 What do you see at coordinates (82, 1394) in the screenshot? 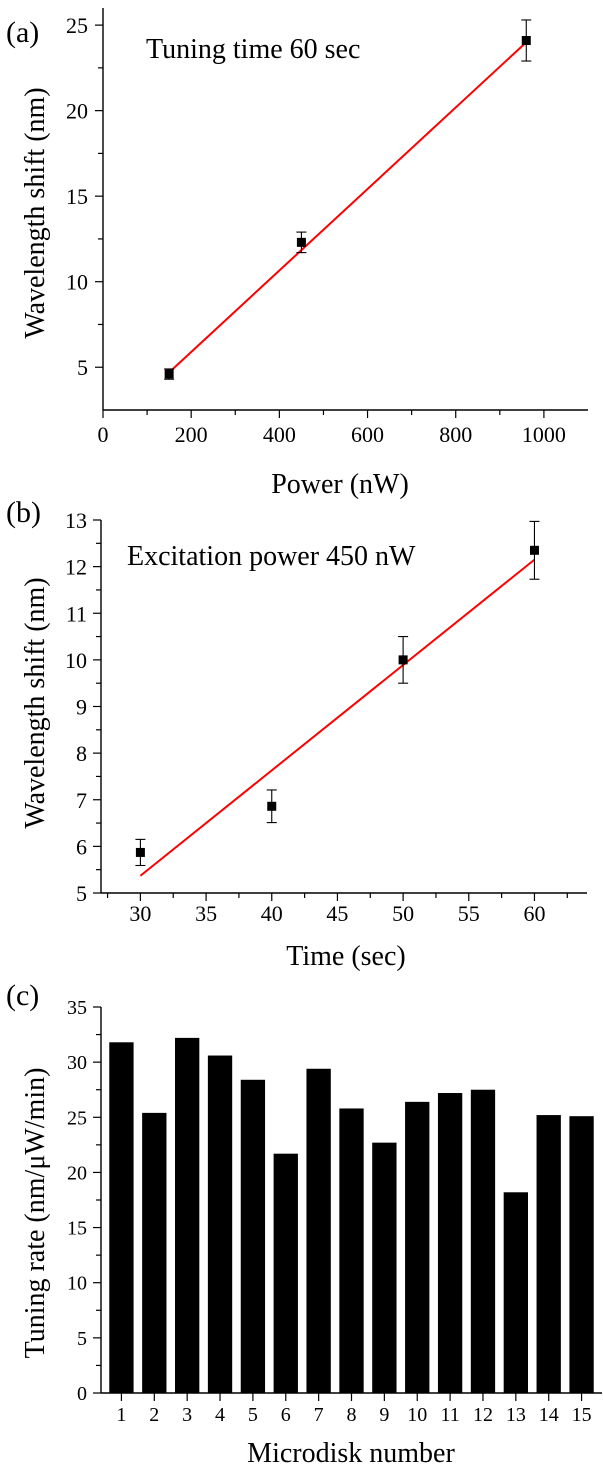
I see `panel-c-y-tick-label: 0` at bounding box center [82, 1394].